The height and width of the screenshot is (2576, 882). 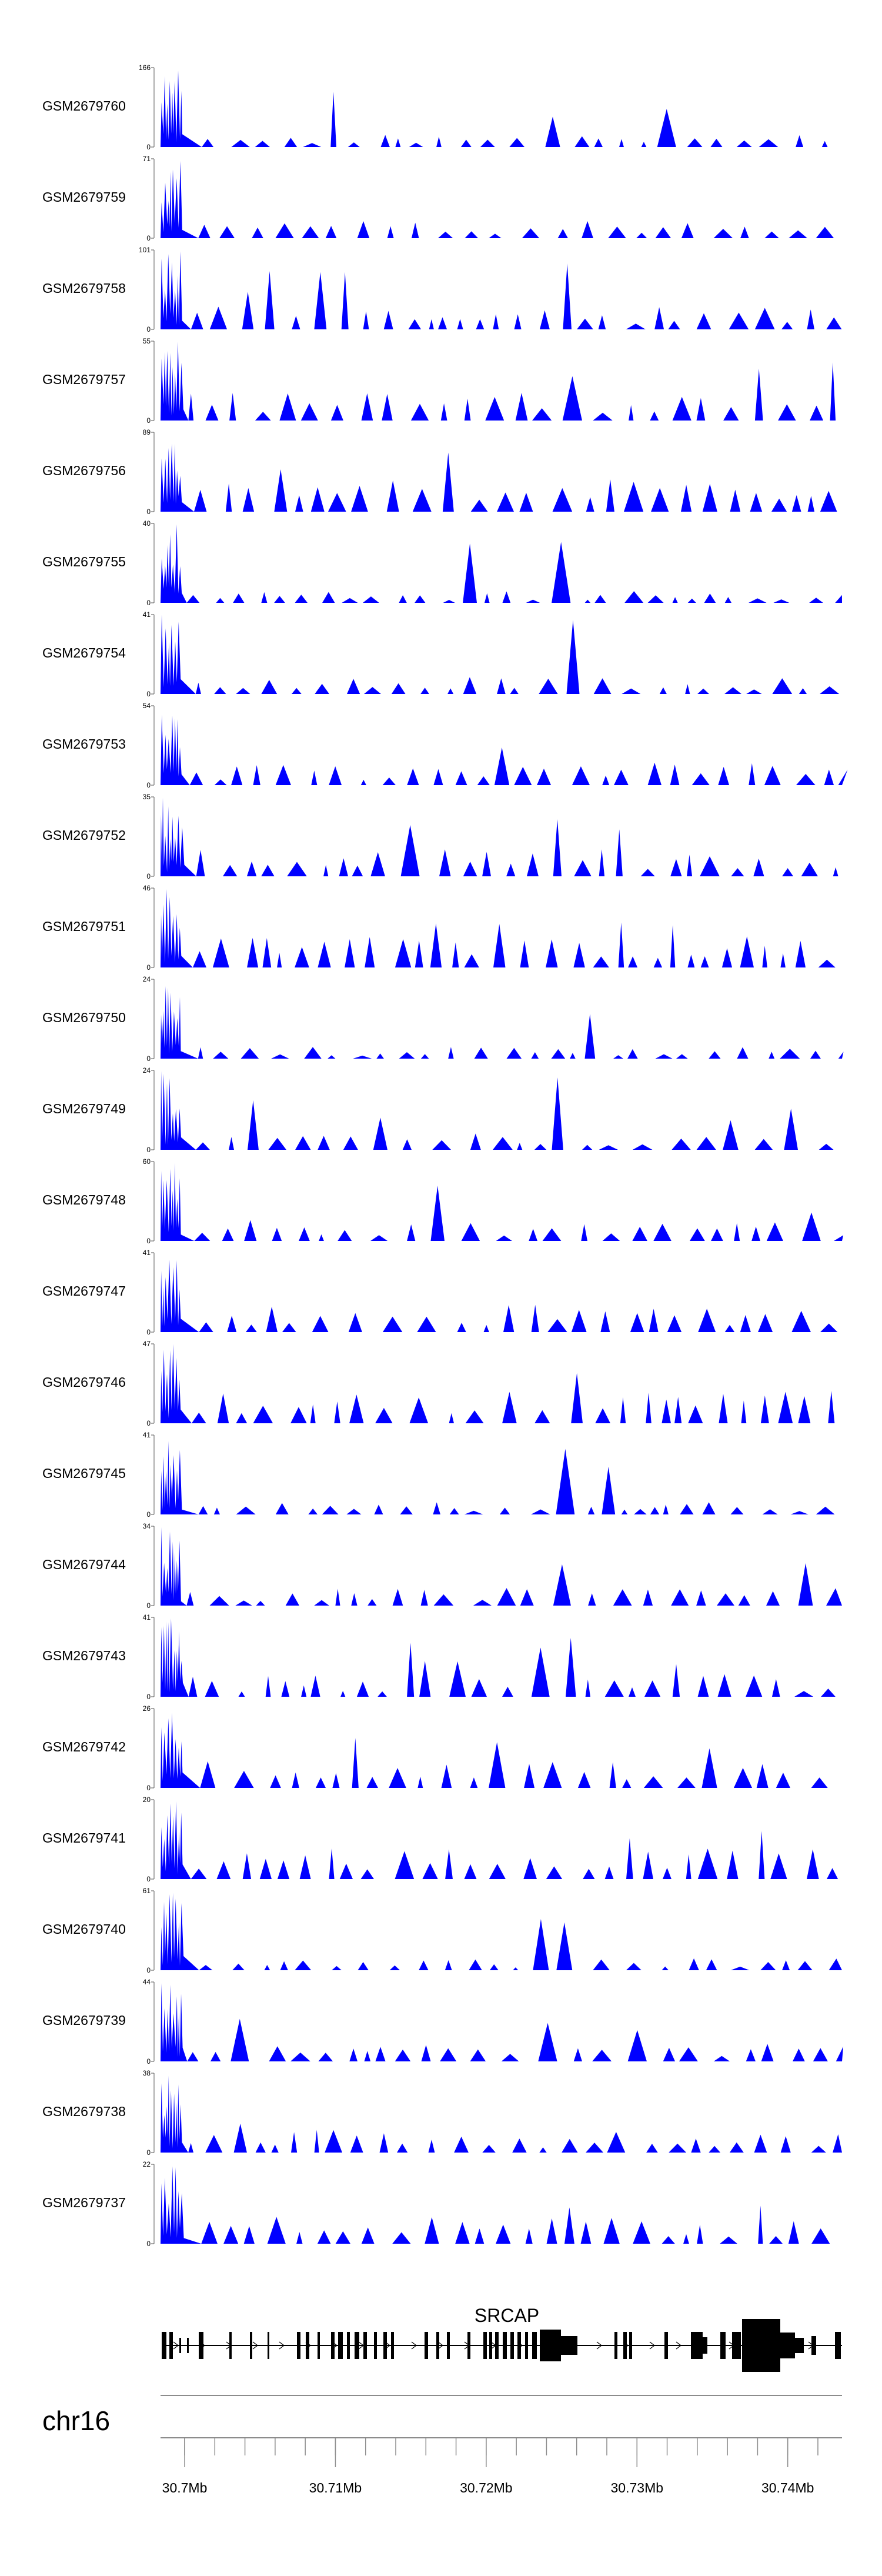 What do you see at coordinates (147, 1800) in the screenshot?
I see `y-max-label: 20` at bounding box center [147, 1800].